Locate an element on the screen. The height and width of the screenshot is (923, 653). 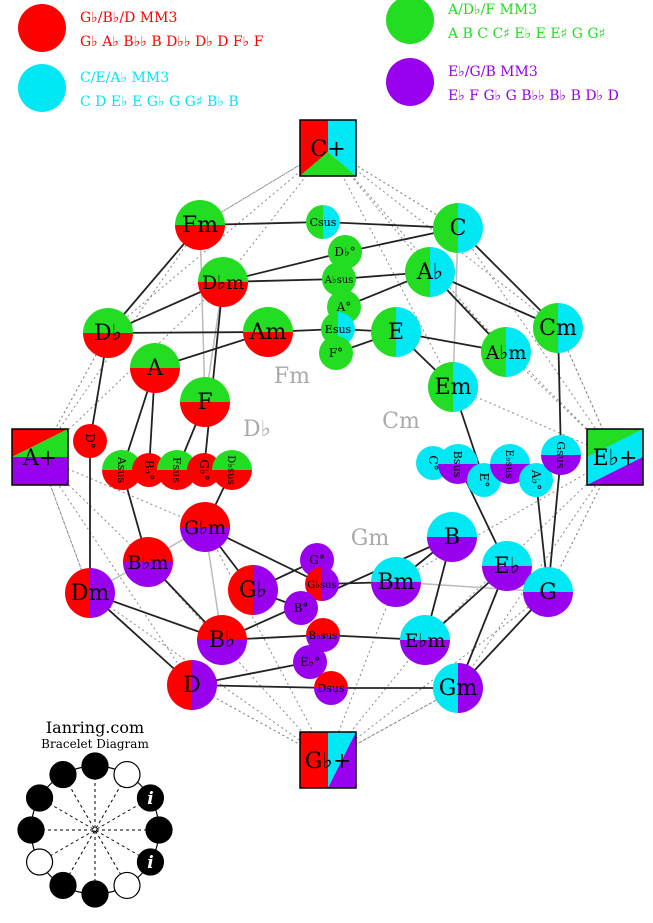
chord-label: Csus is located at coordinates (323, 222).